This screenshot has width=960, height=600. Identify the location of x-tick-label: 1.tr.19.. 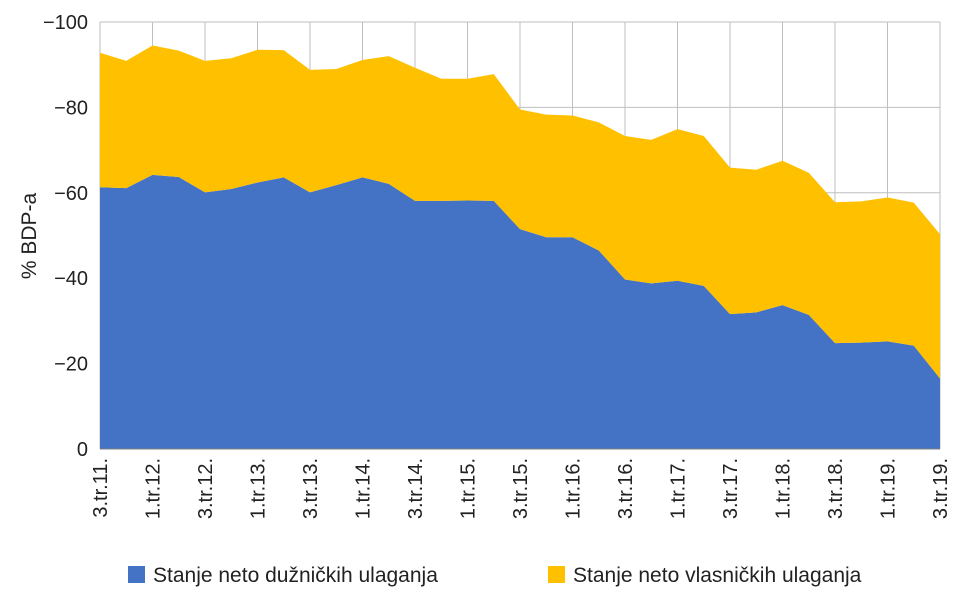
(889, 488).